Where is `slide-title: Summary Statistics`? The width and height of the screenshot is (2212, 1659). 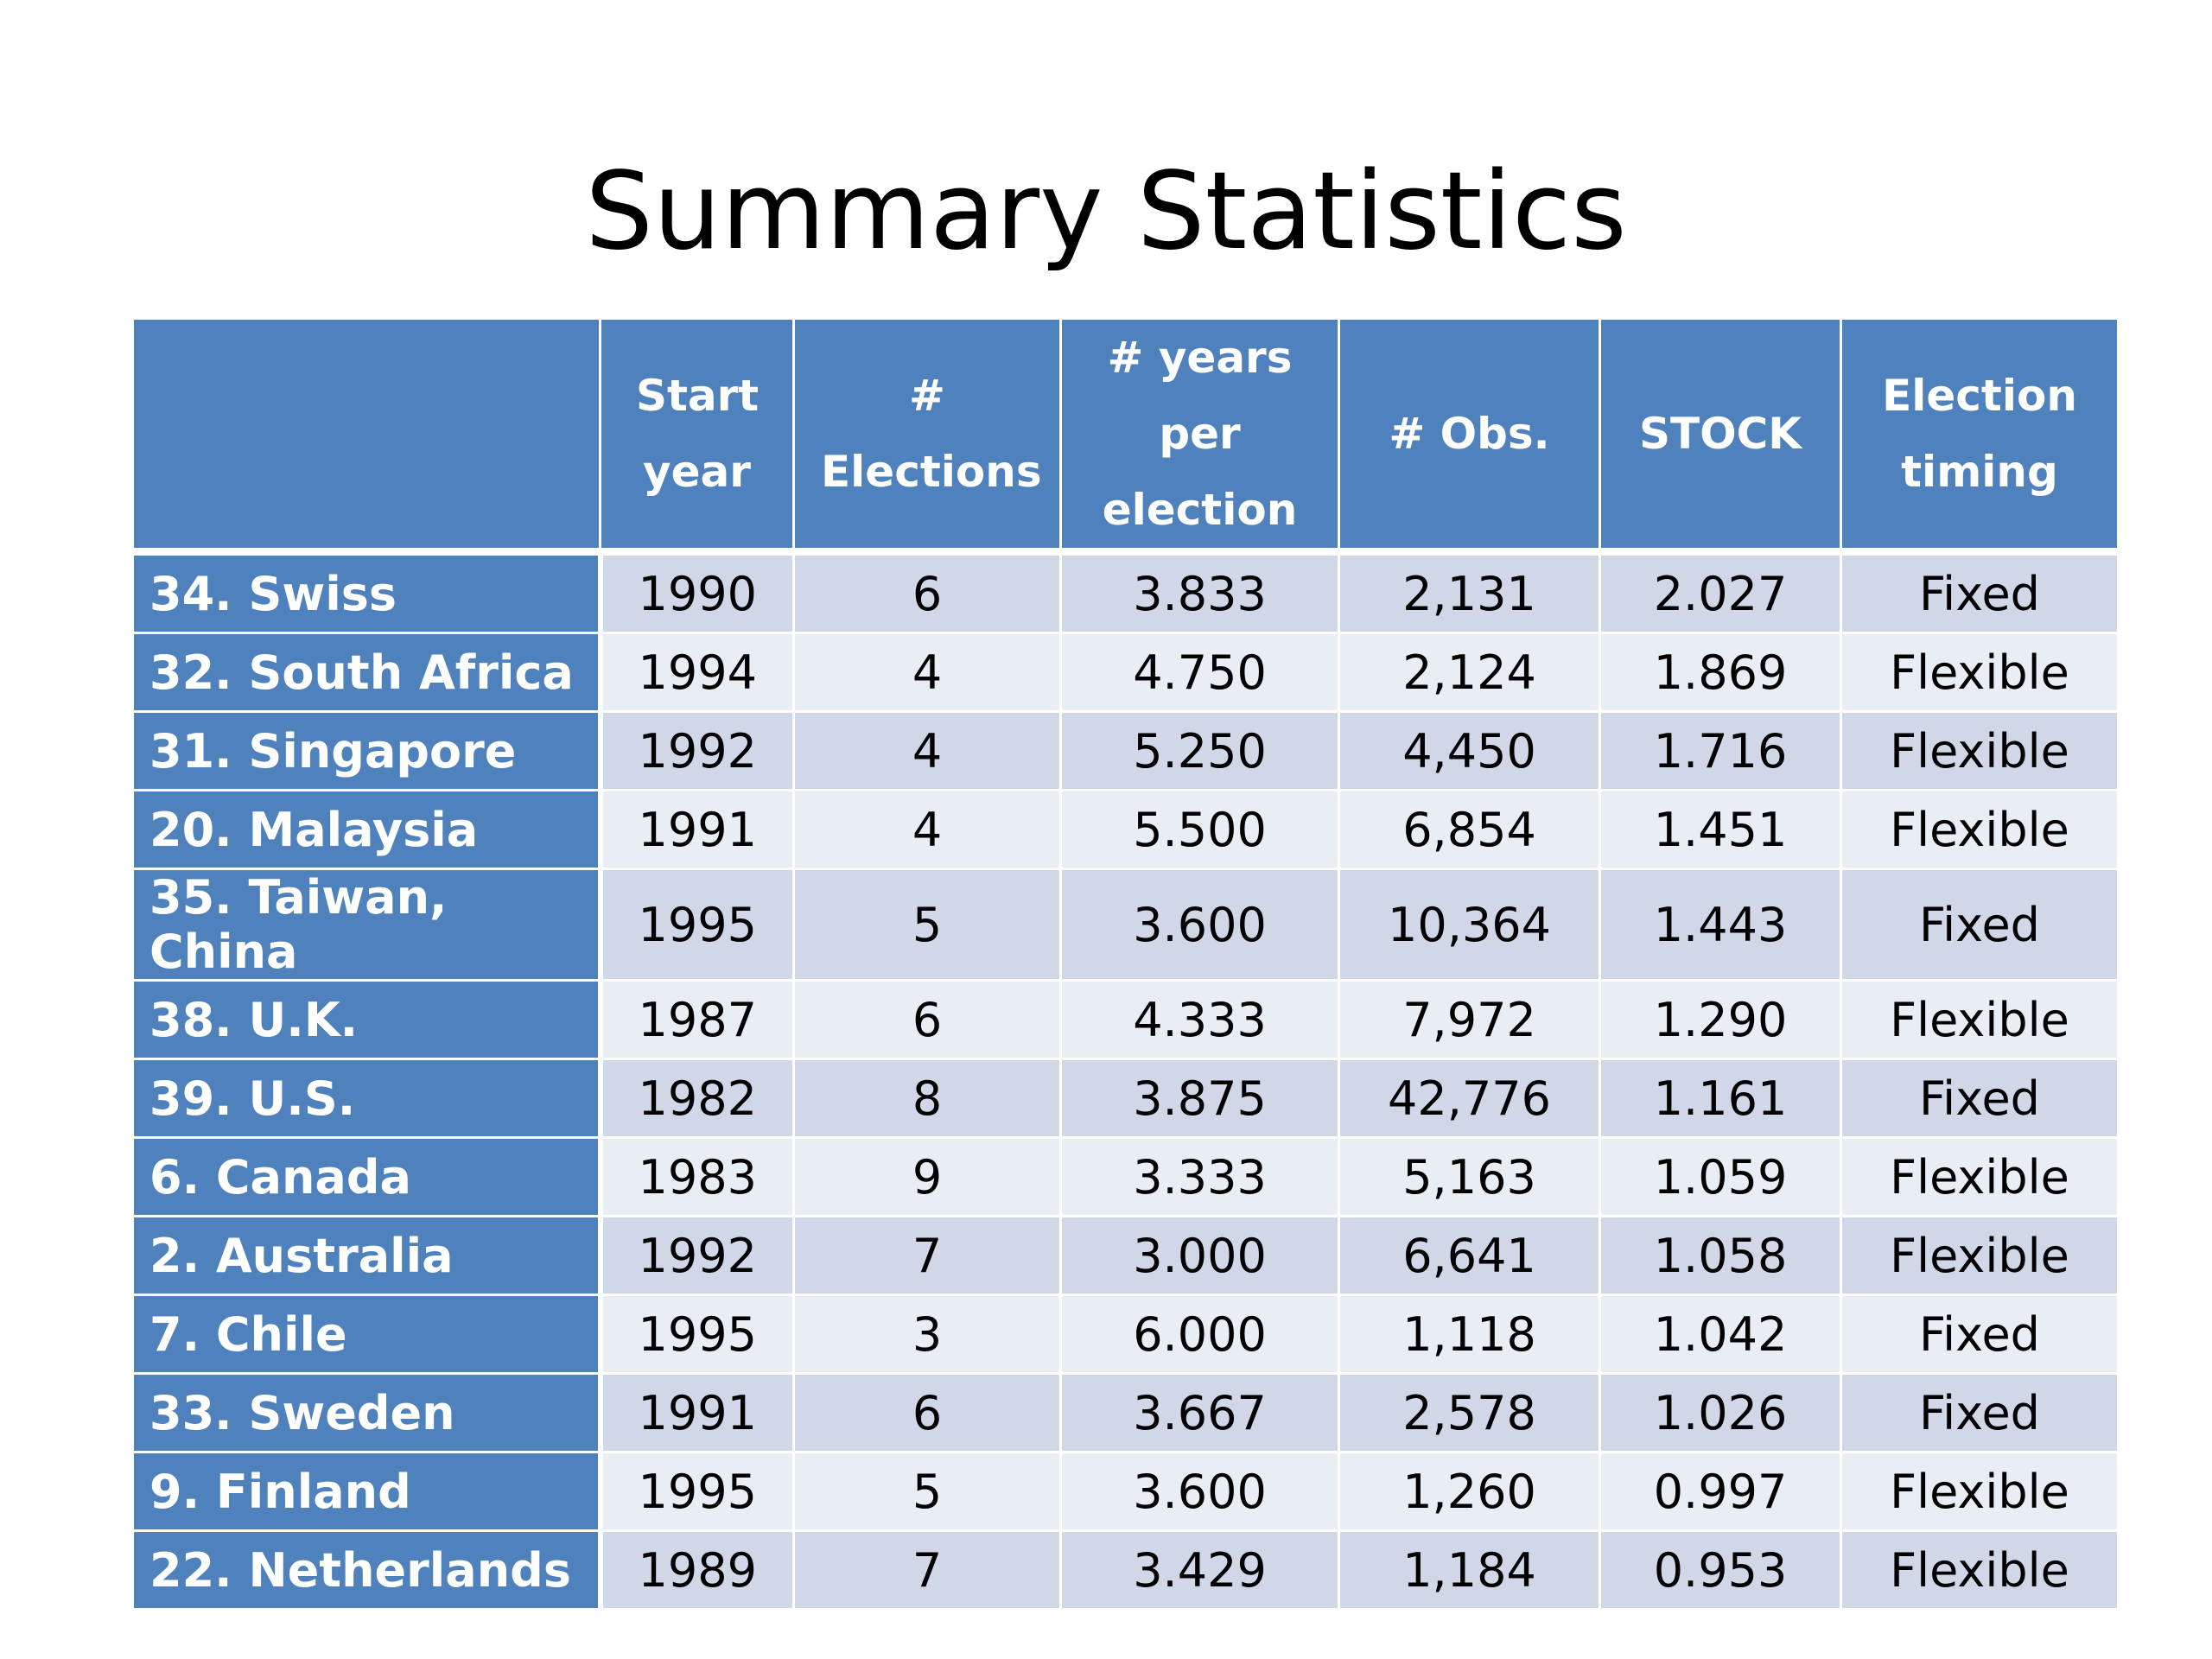 slide-title: Summary Statistics is located at coordinates (1106, 211).